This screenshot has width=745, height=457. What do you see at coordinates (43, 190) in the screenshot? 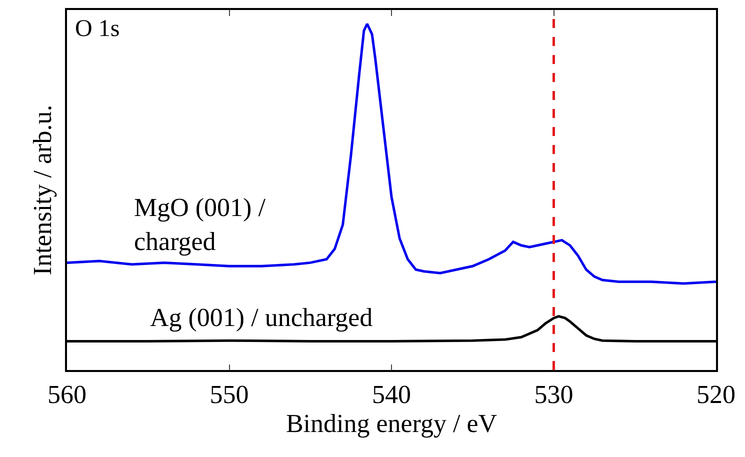
I see `y-axis-title: Intensity / arb.u.` at bounding box center [43, 190].